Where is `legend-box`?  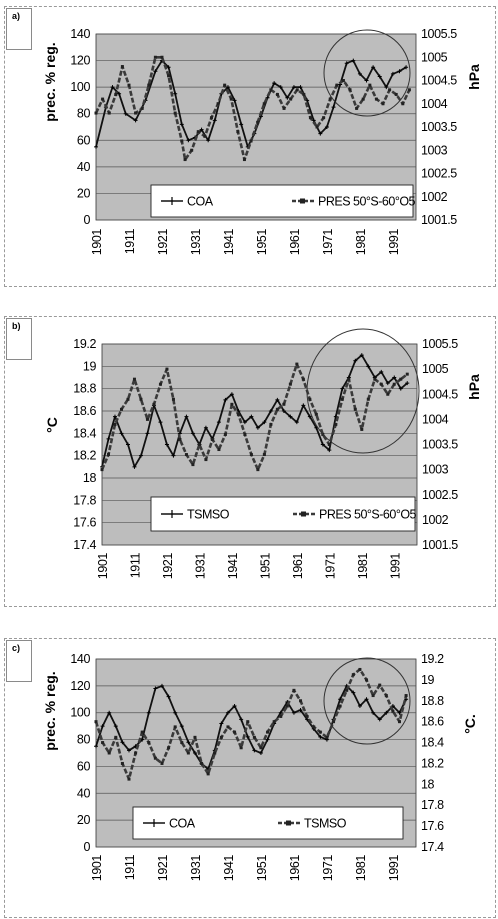 legend-box is located at coordinates (283, 514).